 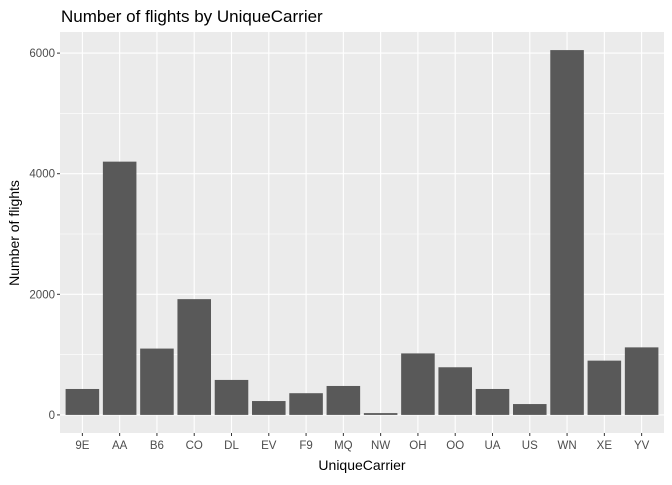 What do you see at coordinates (530, 446) in the screenshot?
I see `x-tick-label: US` at bounding box center [530, 446].